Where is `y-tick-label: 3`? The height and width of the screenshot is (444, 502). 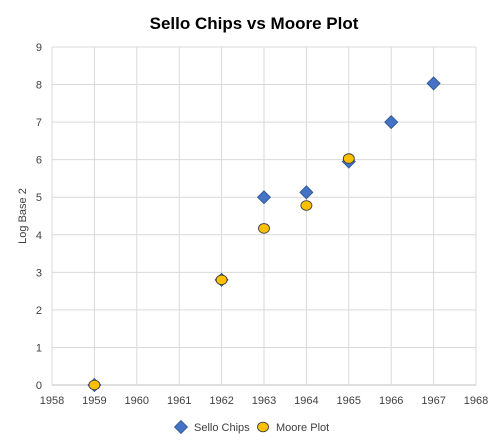 y-tick-label: 3 is located at coordinates (39, 273).